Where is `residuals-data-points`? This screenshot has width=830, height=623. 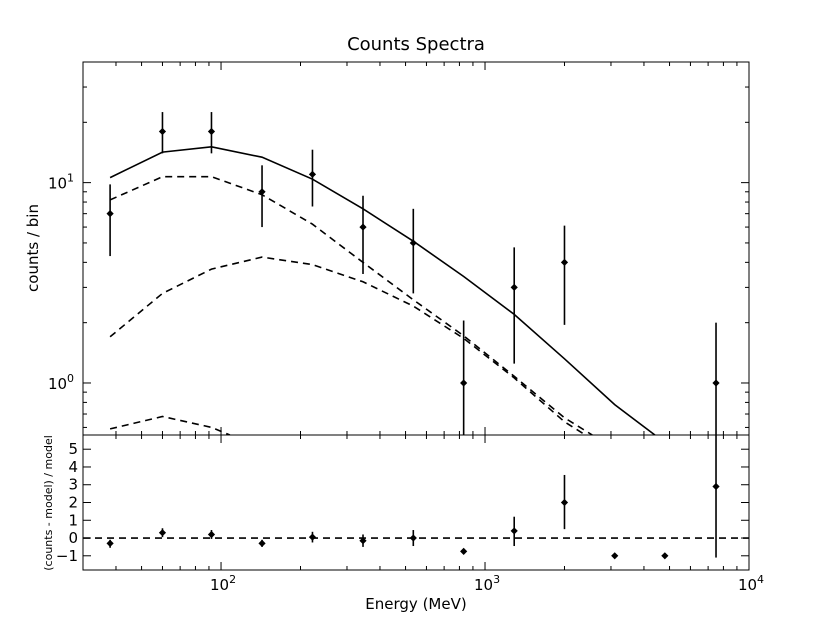 residuals-data-points is located at coordinates (413, 497).